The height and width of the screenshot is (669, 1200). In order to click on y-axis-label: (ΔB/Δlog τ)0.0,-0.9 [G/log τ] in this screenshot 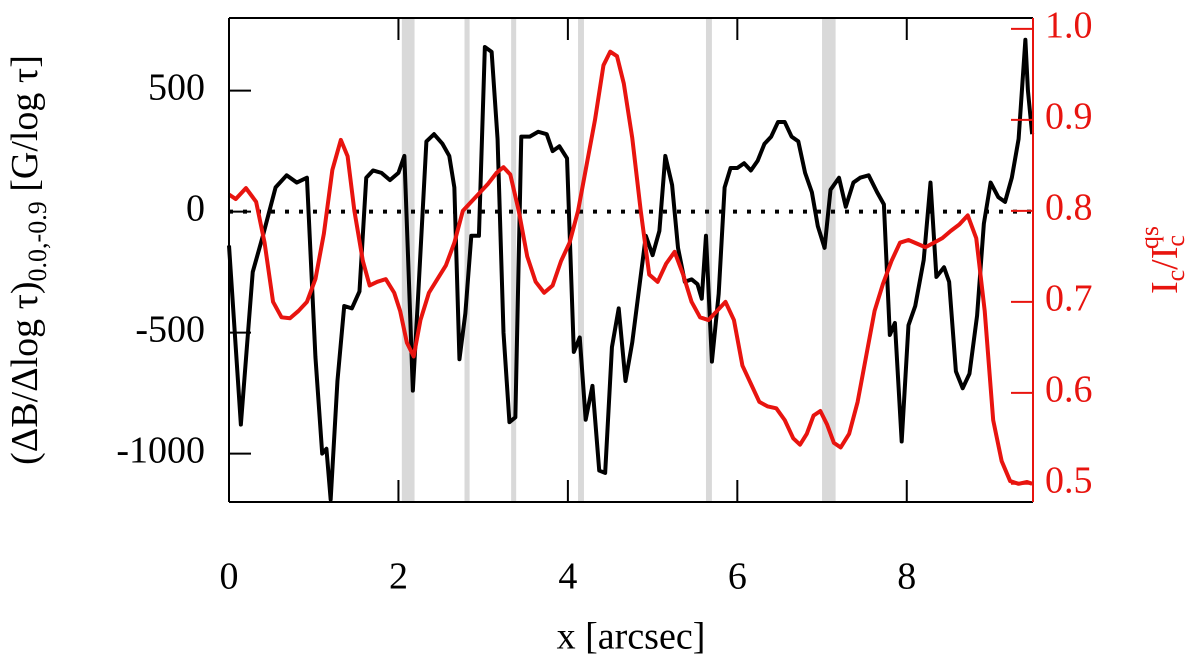, I will do `click(28, 260)`.